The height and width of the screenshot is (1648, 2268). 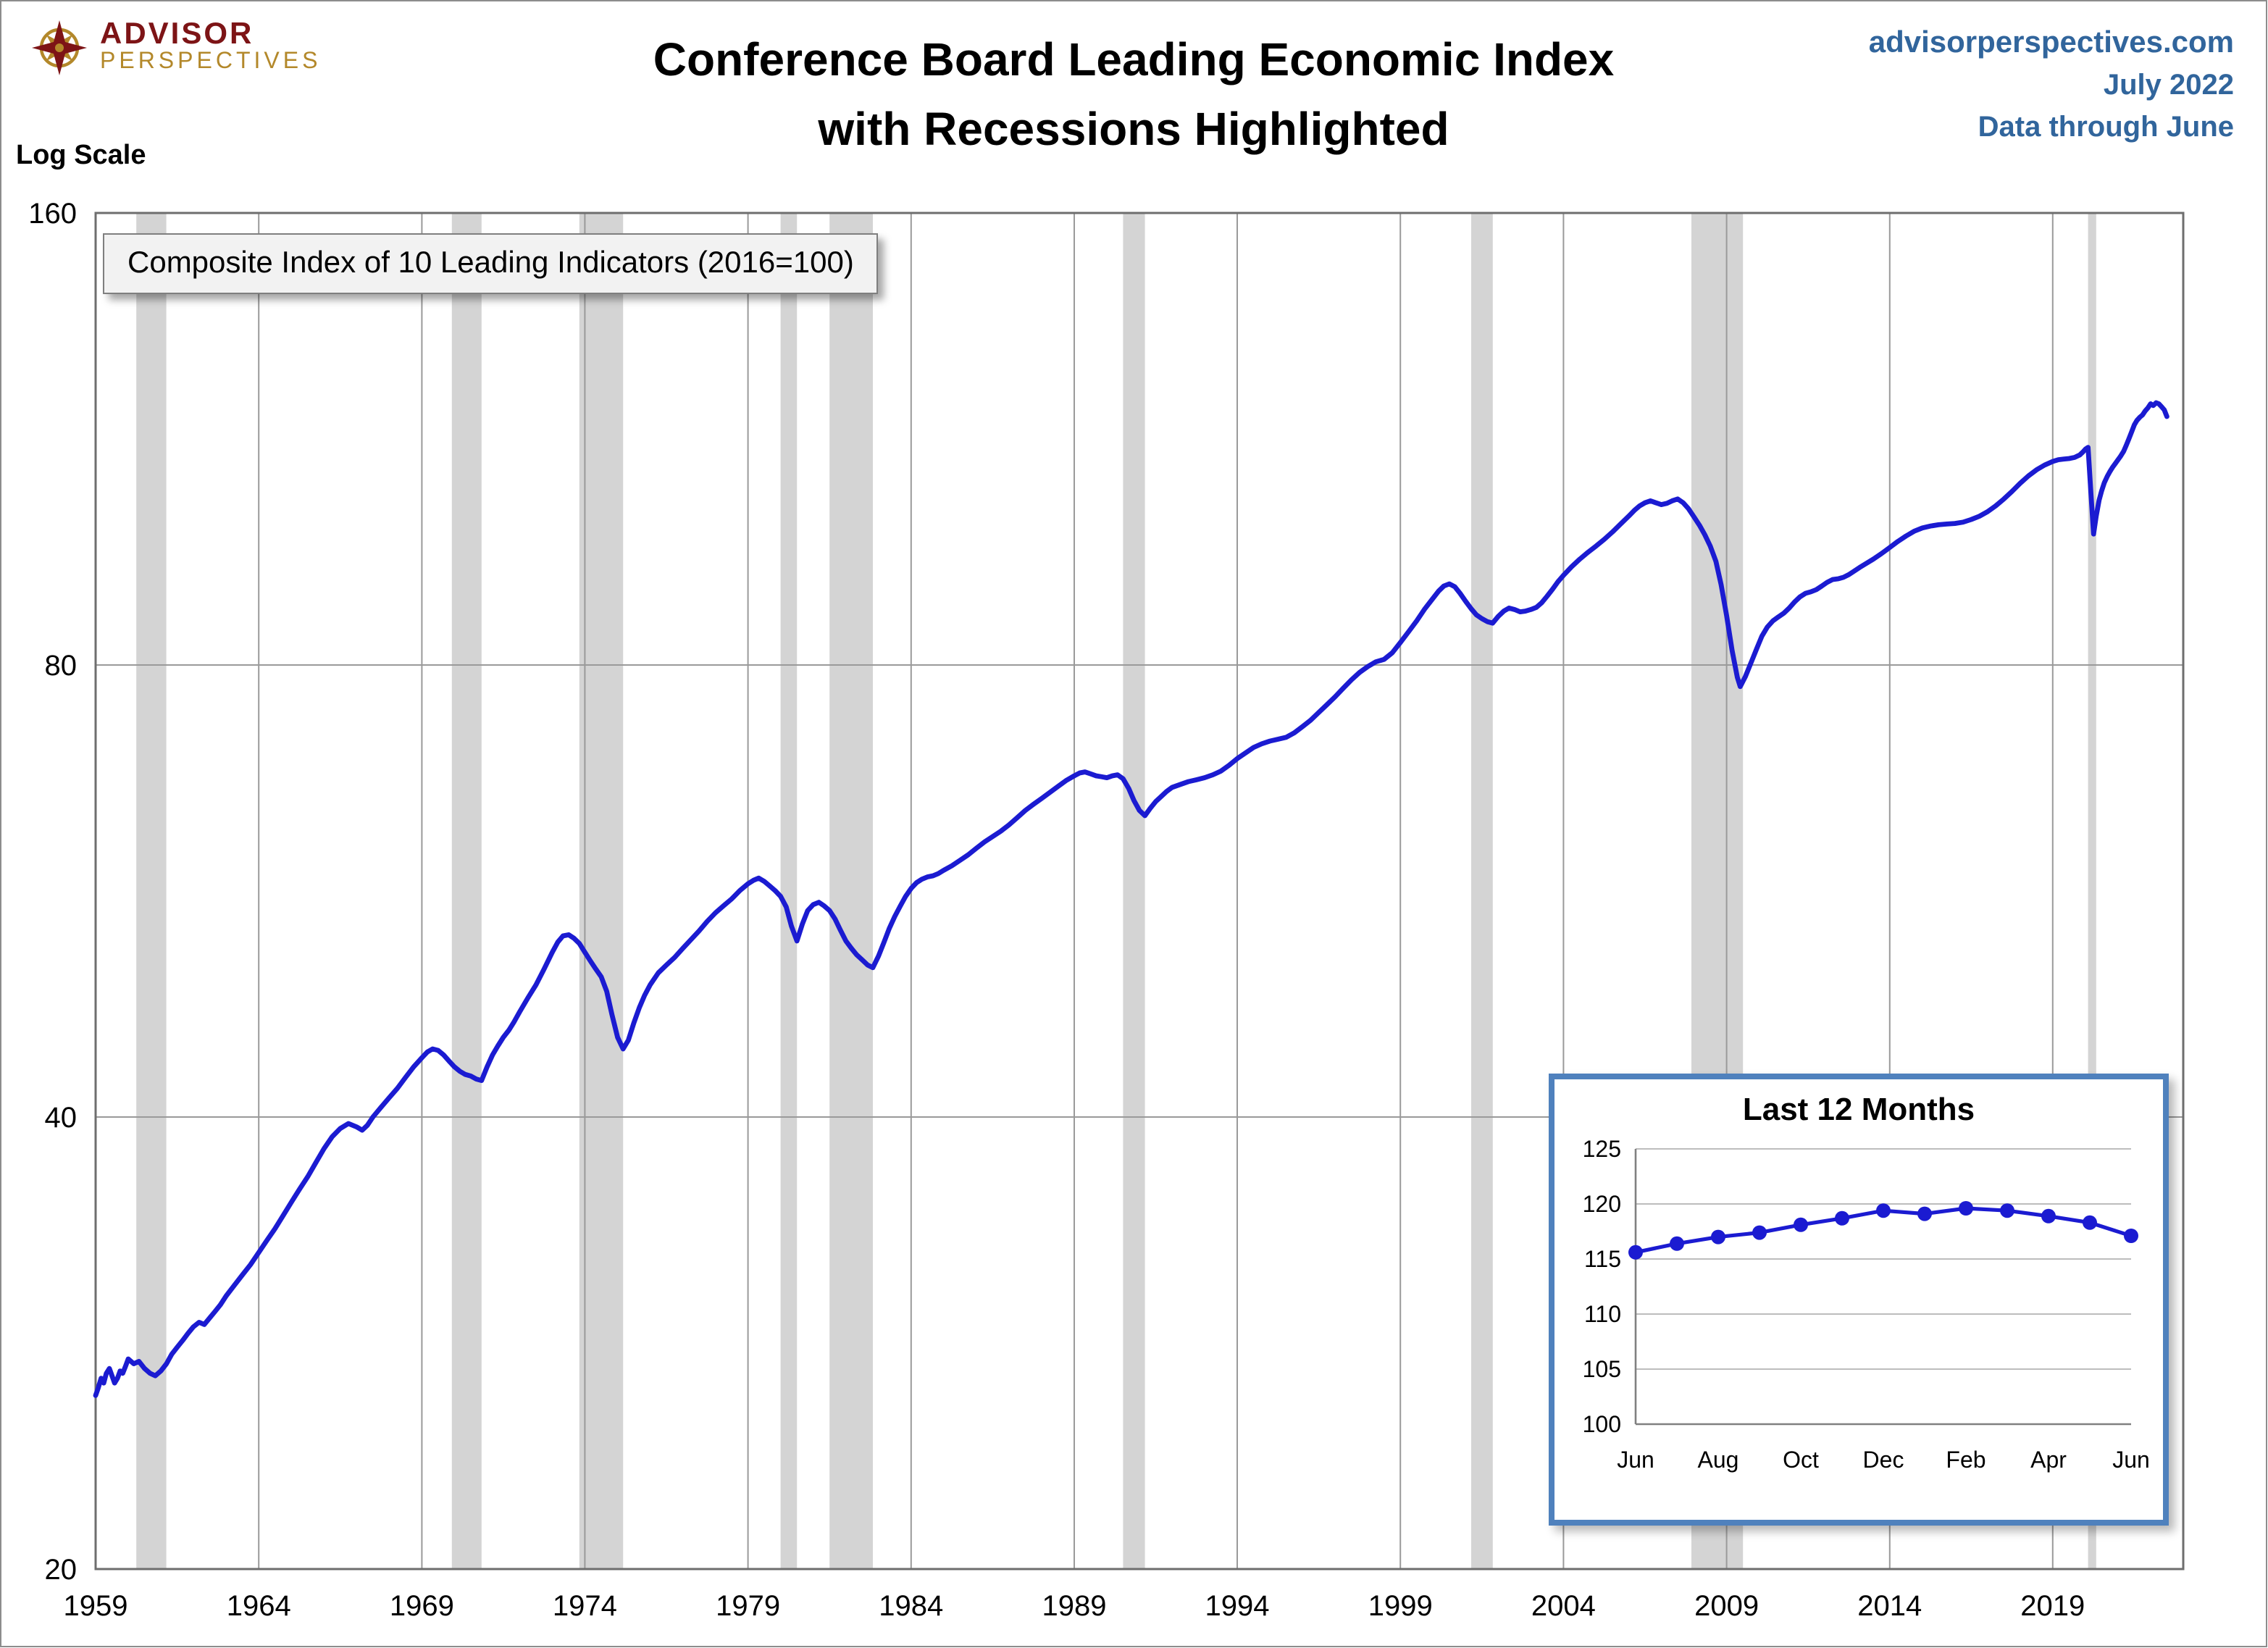 What do you see at coordinates (60, 47) in the screenshot?
I see `compass-star-icon` at bounding box center [60, 47].